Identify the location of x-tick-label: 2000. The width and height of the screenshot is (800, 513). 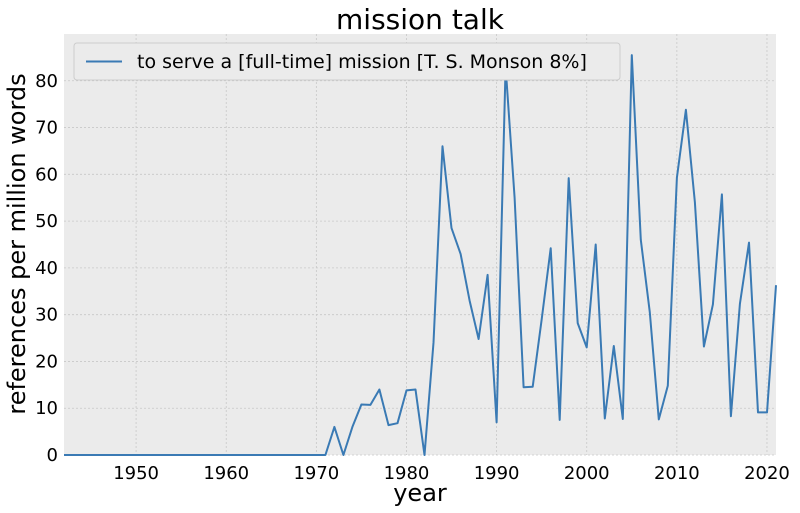
(587, 473).